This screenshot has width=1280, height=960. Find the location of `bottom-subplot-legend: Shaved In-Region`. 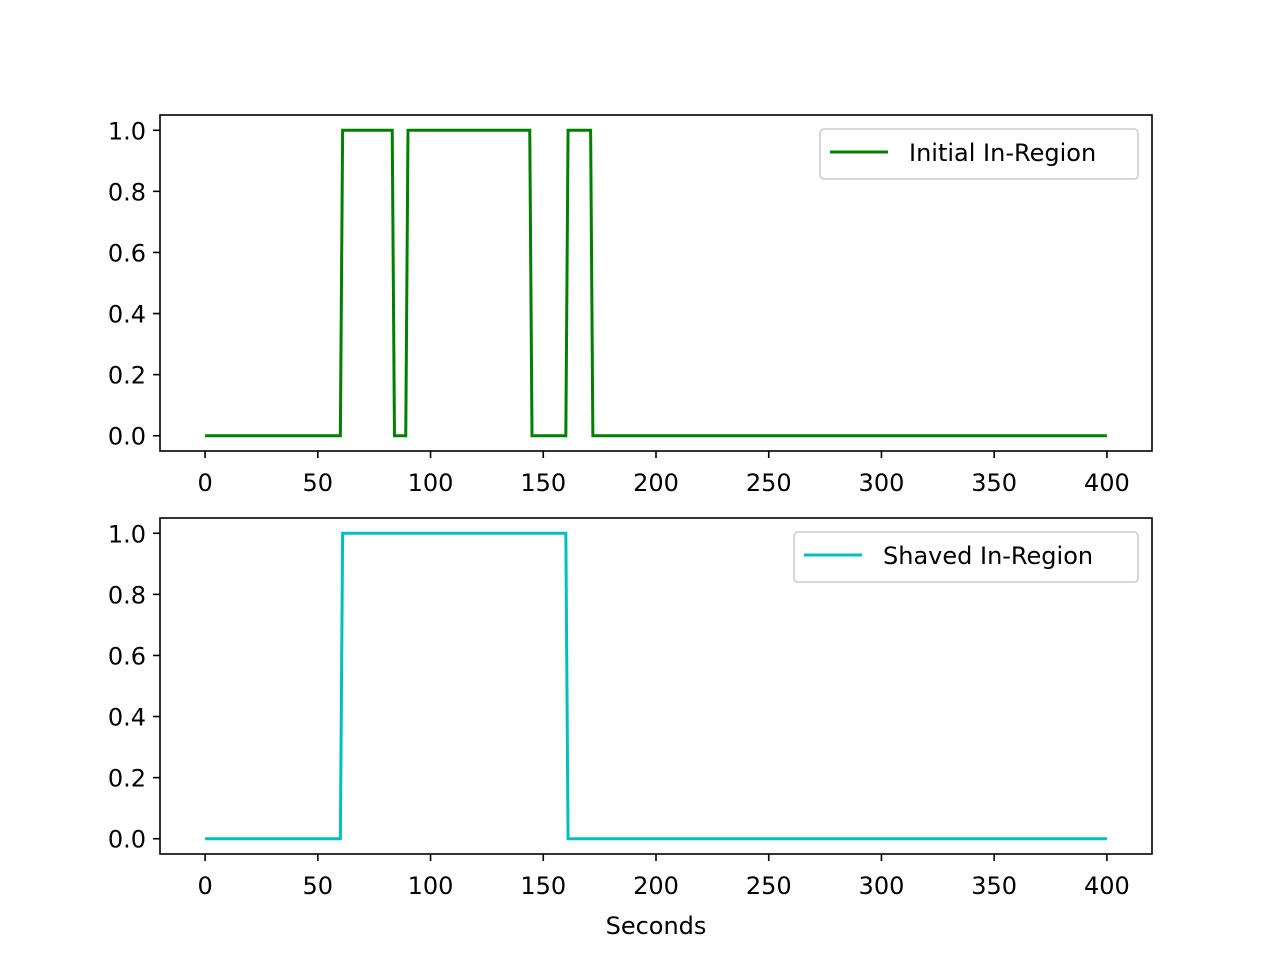

bottom-subplot-legend: Shaved In-Region is located at coordinates (966, 557).